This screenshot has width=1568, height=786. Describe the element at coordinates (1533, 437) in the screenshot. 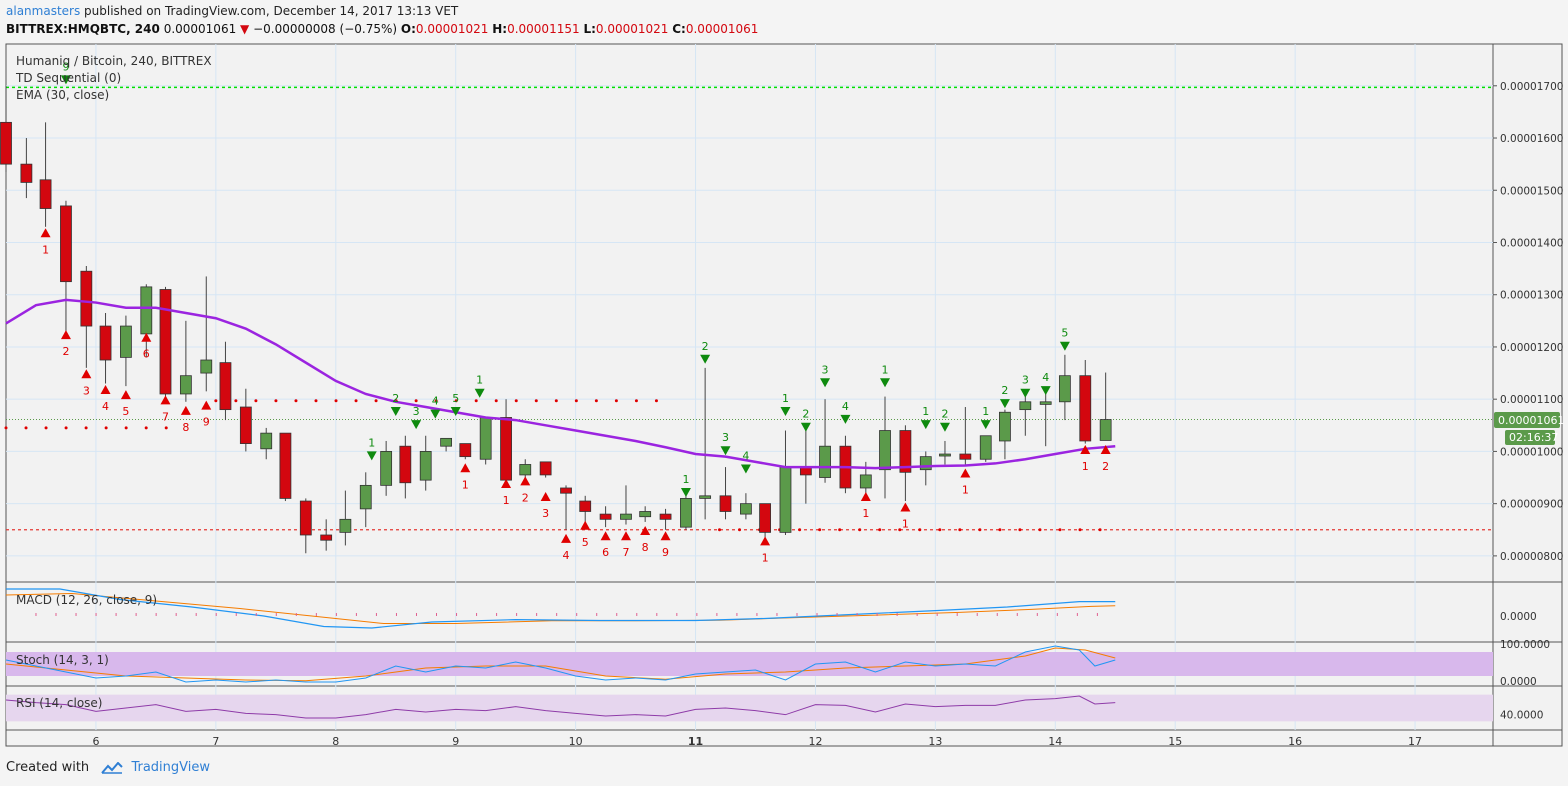

I see `timer-badge: 02:16:37` at that location.